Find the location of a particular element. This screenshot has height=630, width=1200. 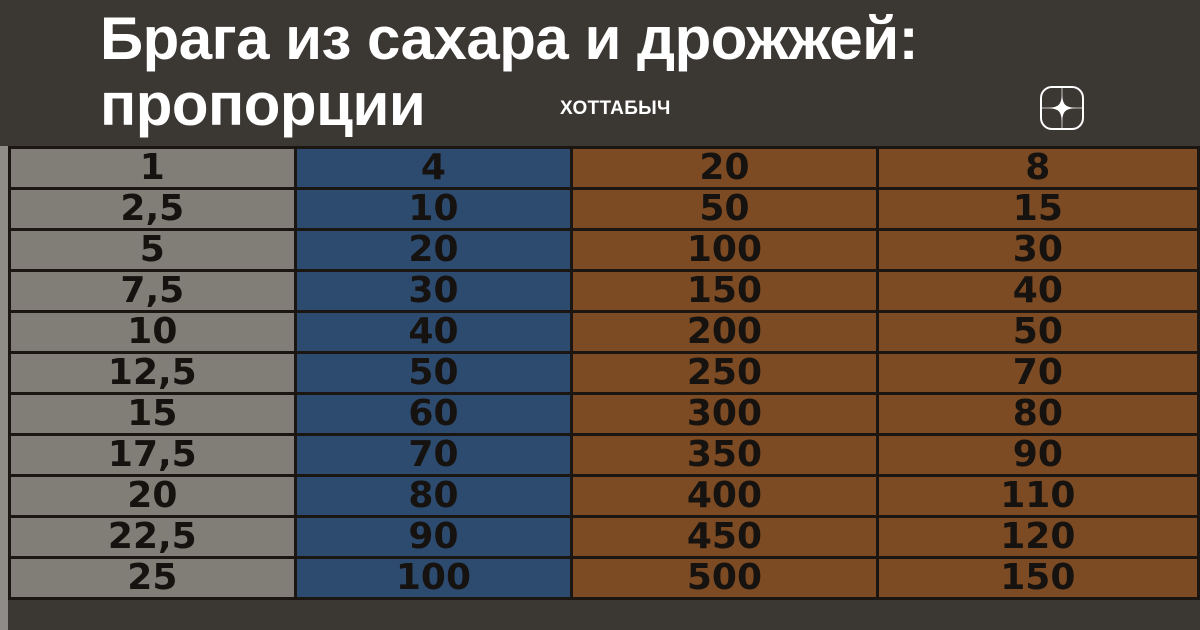

table-cell: 300 is located at coordinates (724, 414).